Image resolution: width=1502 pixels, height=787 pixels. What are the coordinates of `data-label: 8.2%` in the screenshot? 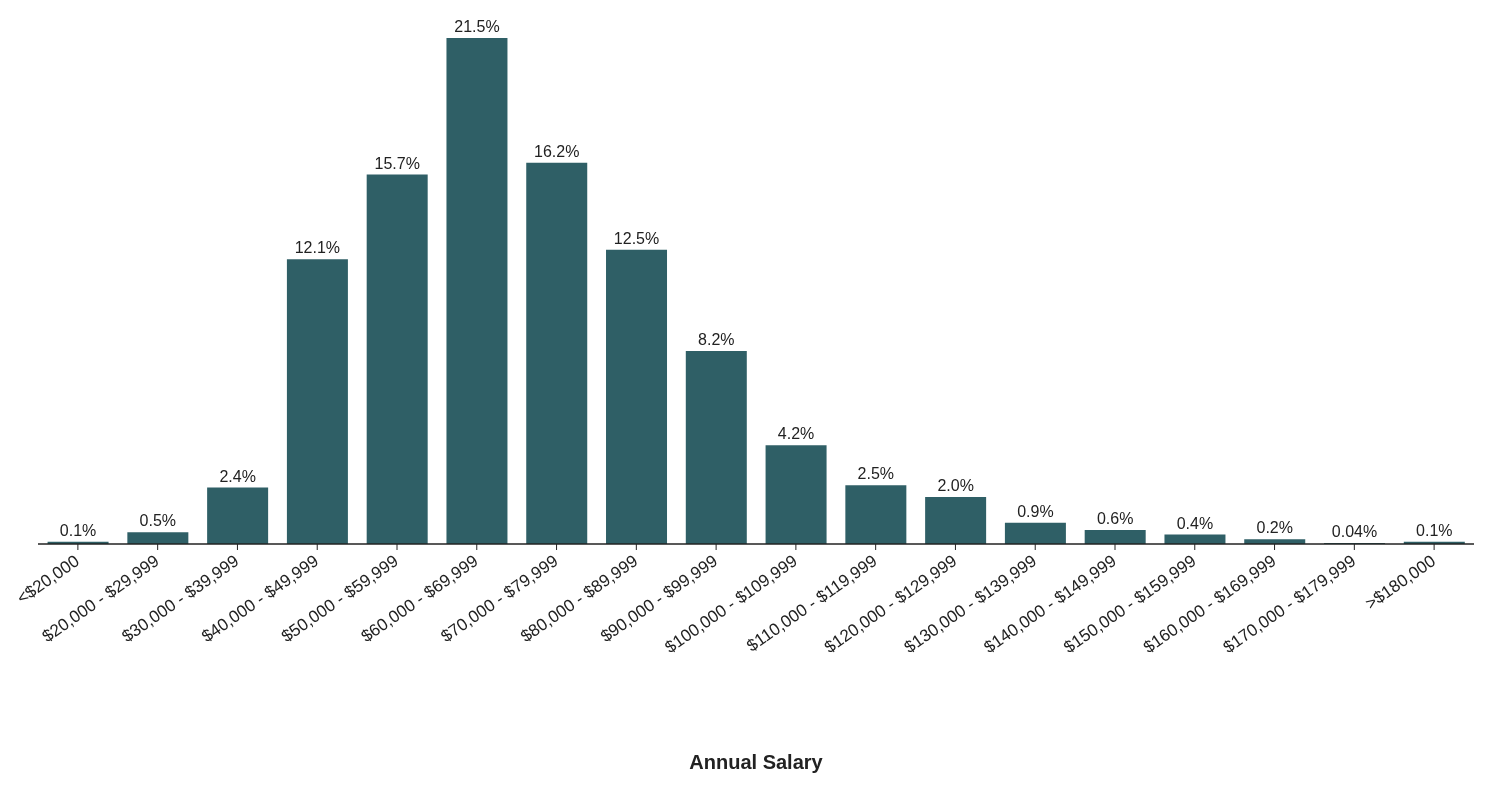 It's located at (716, 340).